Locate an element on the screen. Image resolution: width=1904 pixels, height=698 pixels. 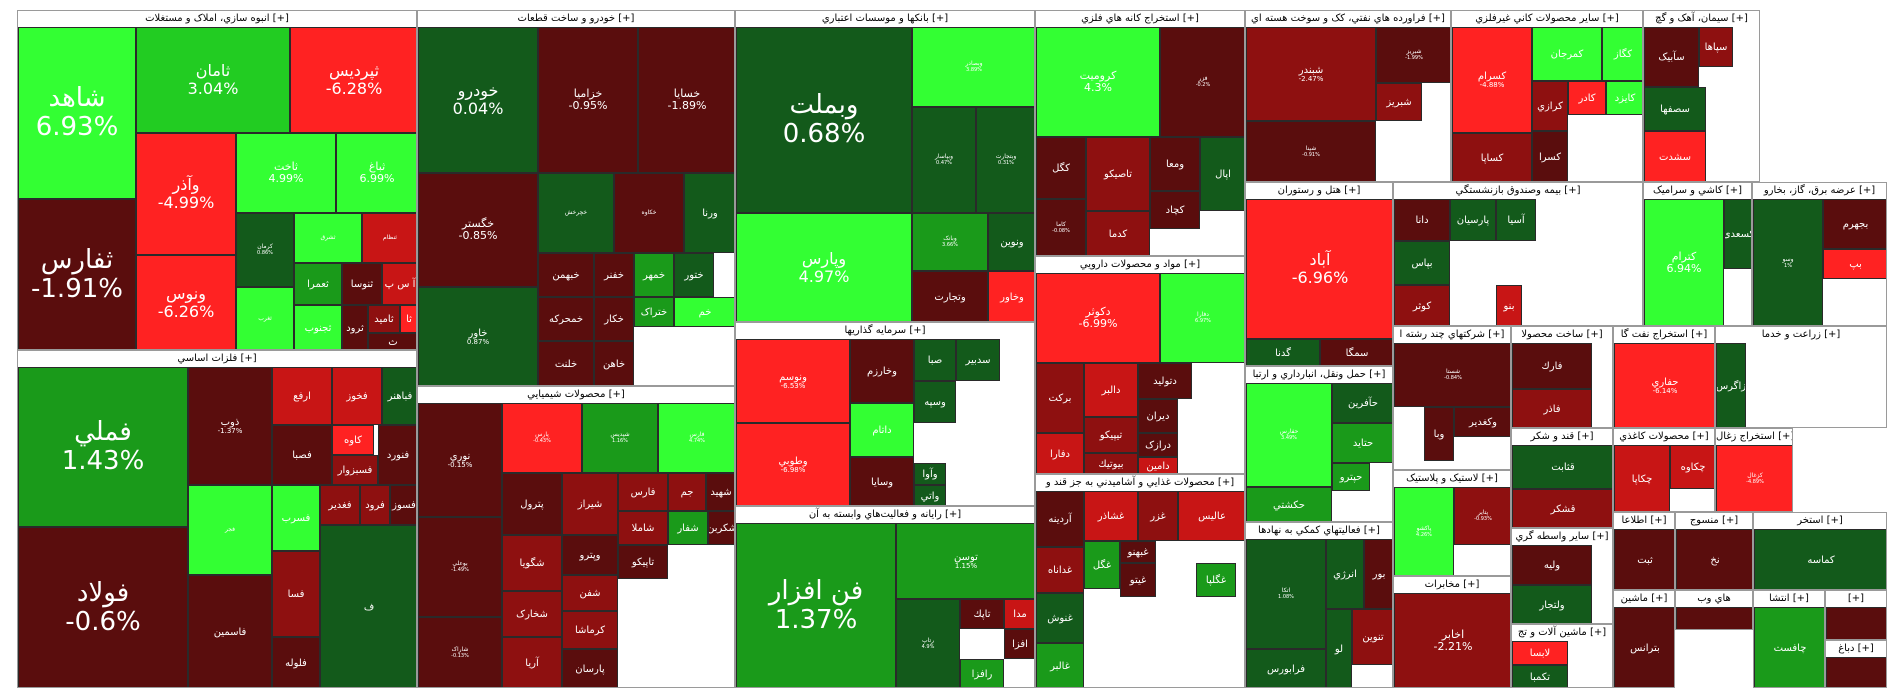
stock-tile: ثنظام is located at coordinates (389, 238).